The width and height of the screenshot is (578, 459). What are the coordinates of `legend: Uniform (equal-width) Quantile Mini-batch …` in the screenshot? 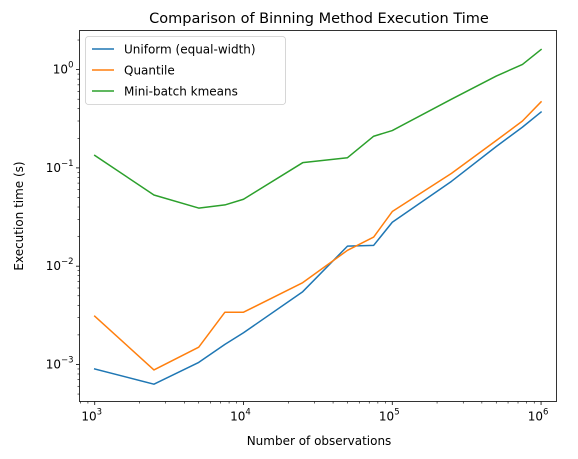 It's located at (185, 70).